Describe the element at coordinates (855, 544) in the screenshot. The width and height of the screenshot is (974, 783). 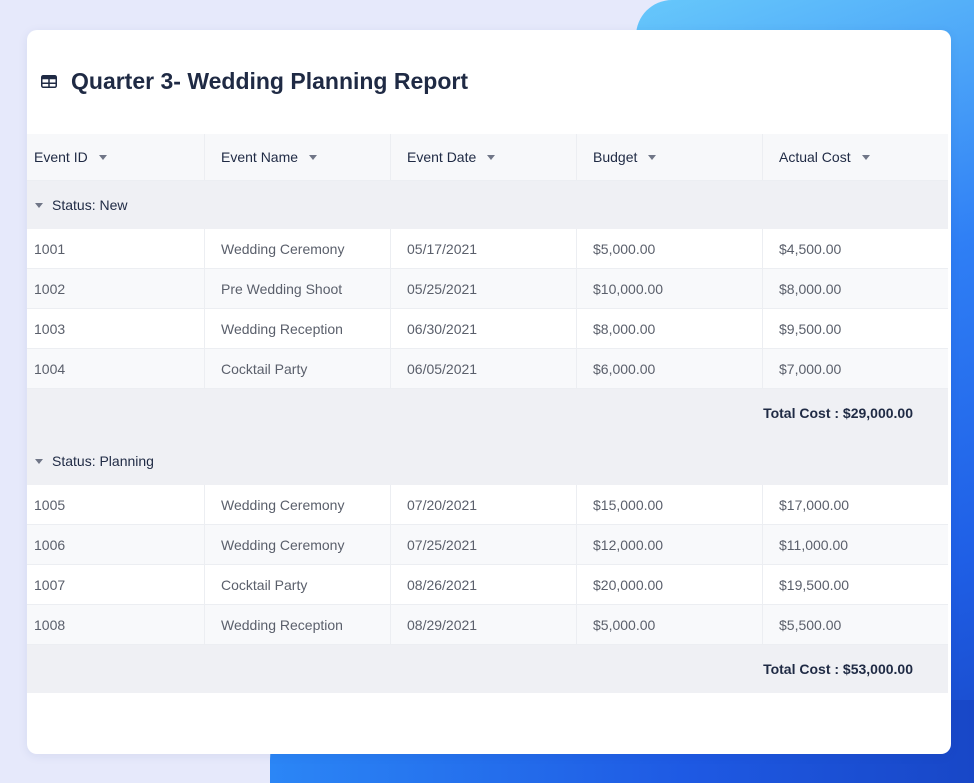
I see `cell-actual-cost: $11,000.00` at that location.